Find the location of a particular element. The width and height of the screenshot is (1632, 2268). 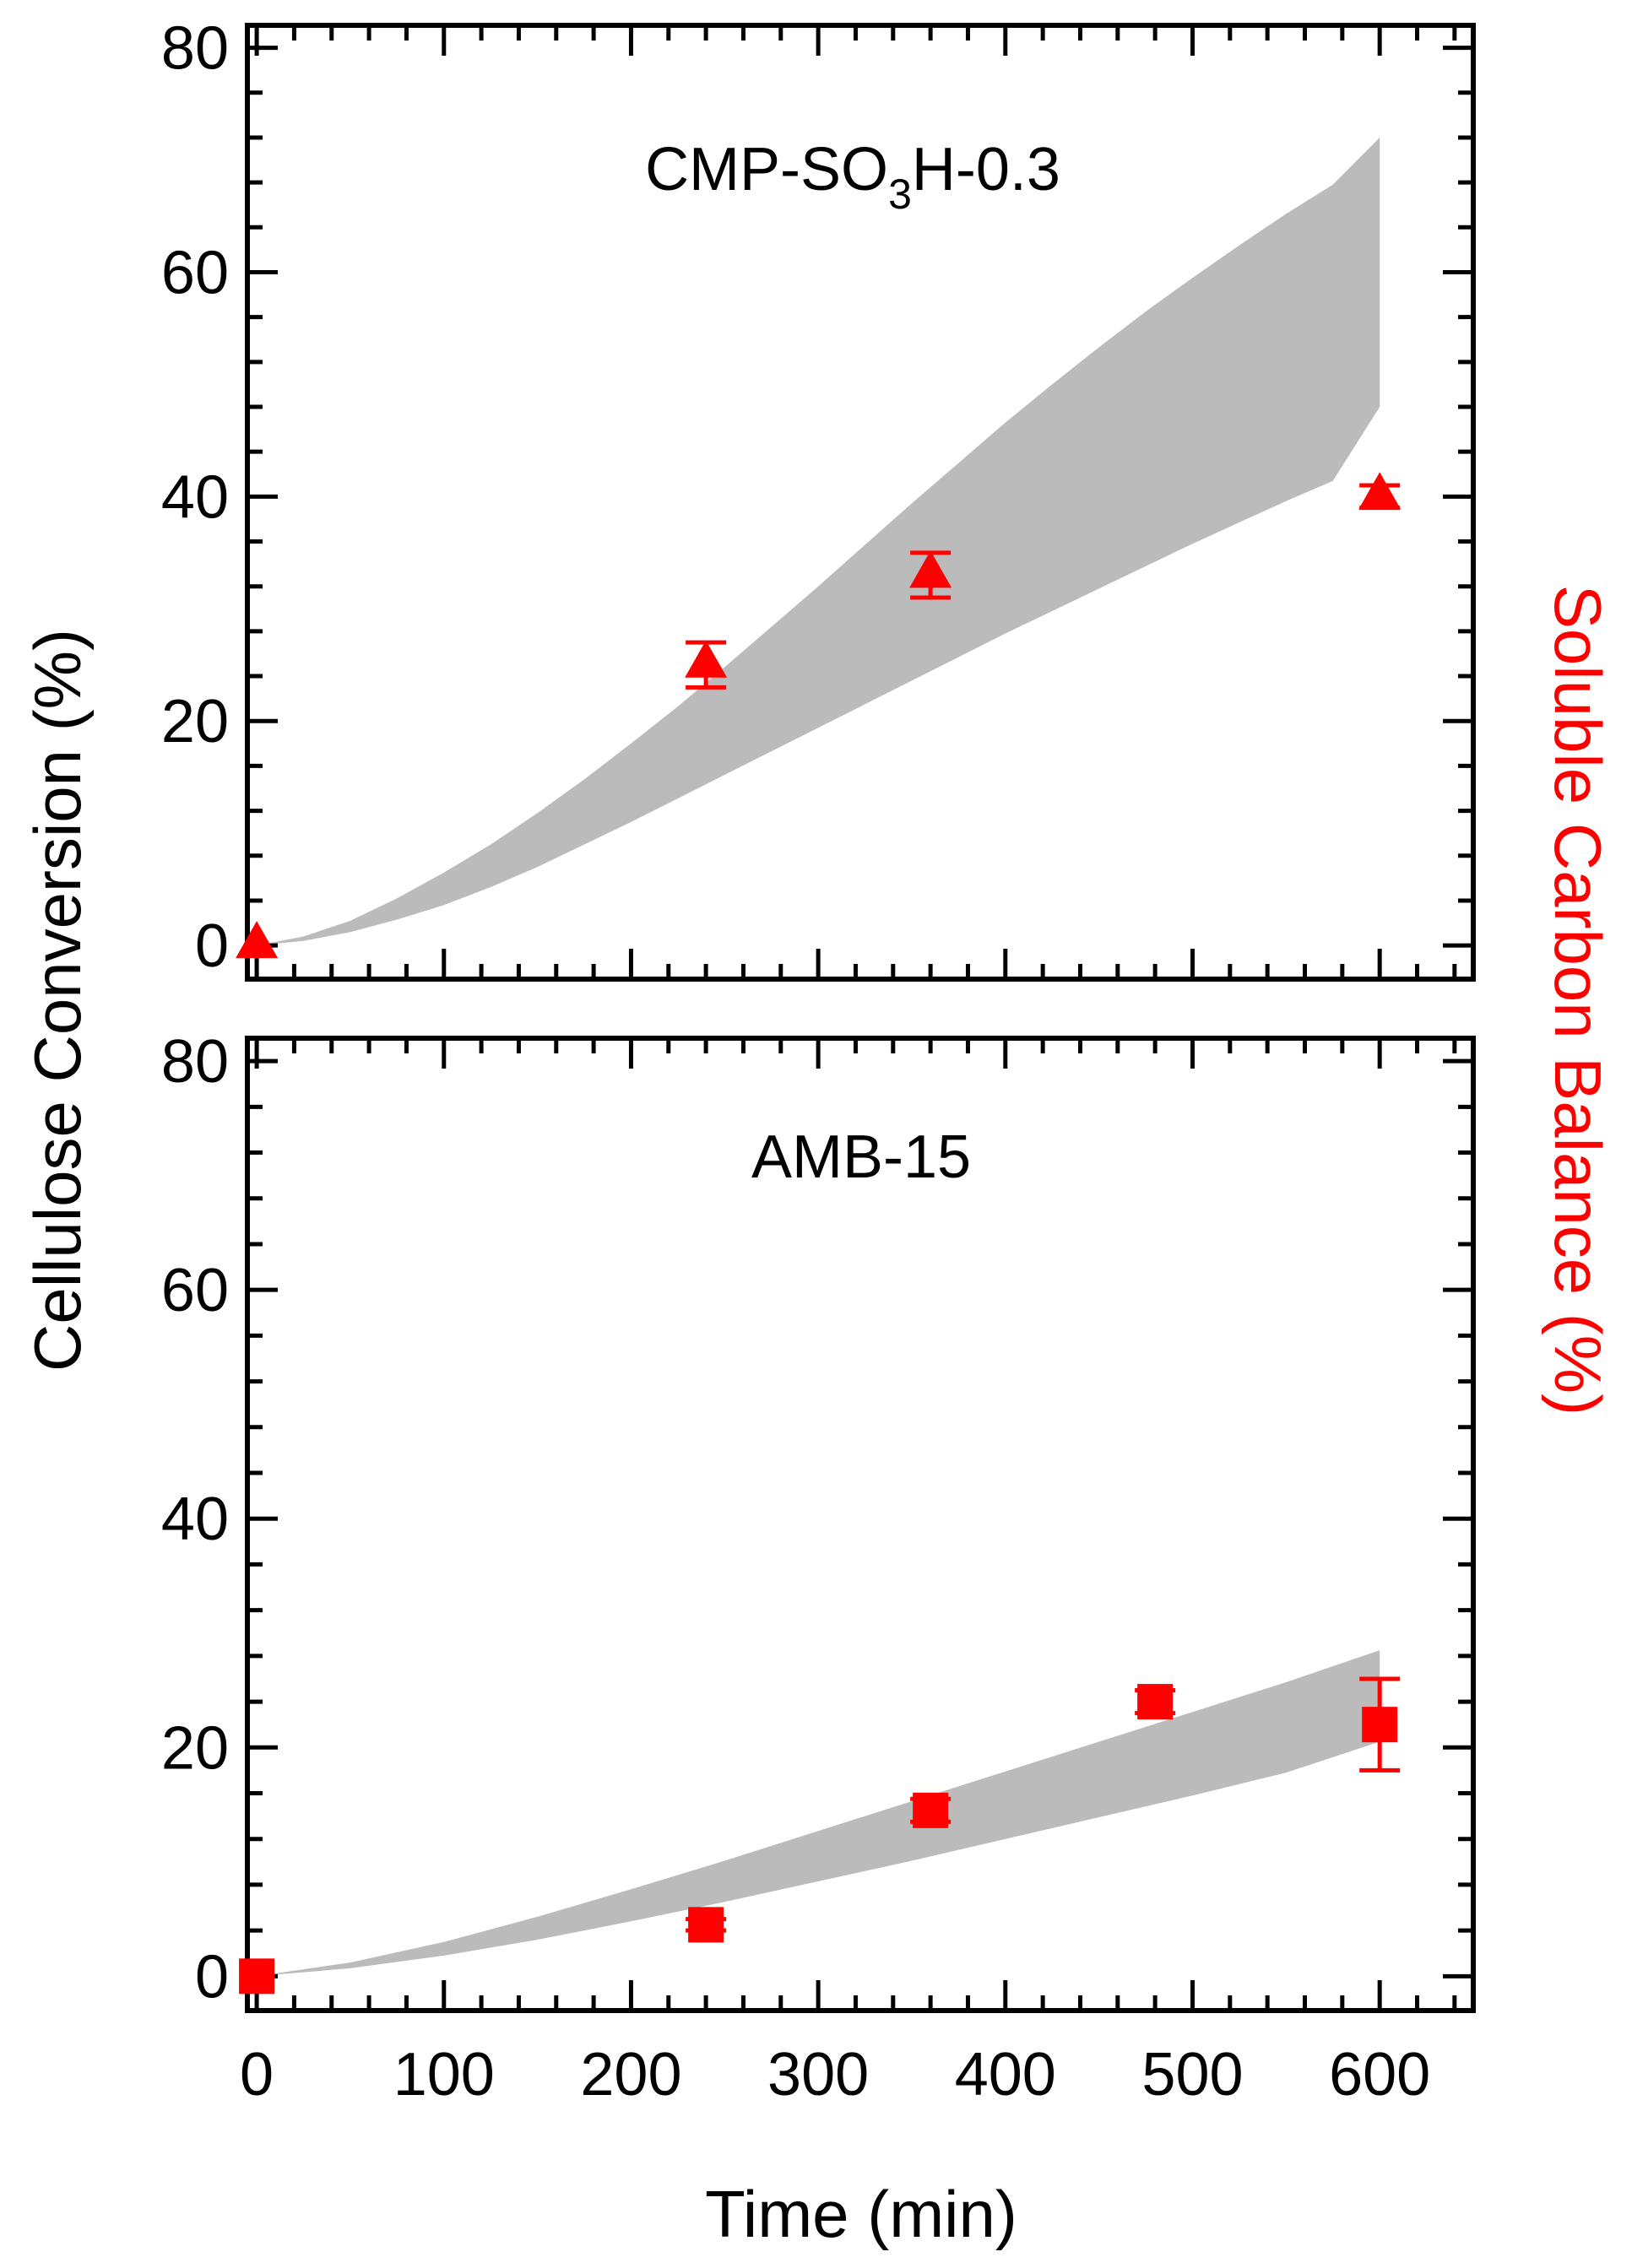

top-panel-label: CMP-SO3H-0.3 is located at coordinates (852, 177).